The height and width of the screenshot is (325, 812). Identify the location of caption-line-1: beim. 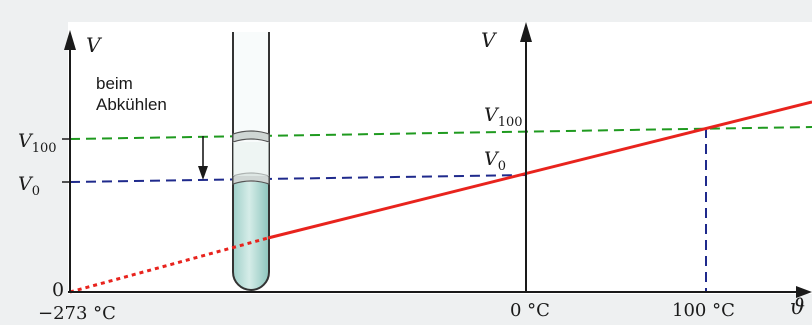
(114, 83).